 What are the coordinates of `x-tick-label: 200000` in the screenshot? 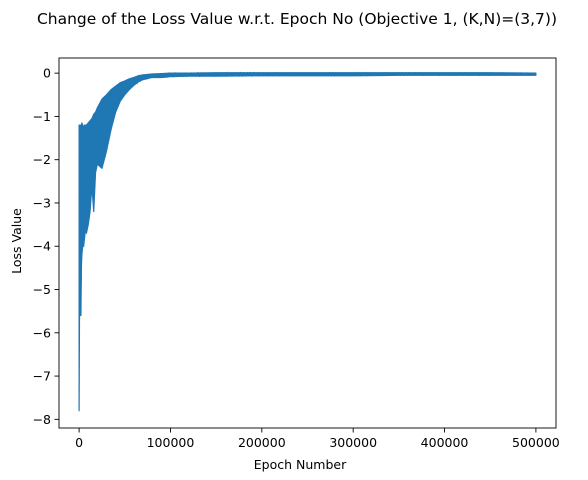 It's located at (262, 442).